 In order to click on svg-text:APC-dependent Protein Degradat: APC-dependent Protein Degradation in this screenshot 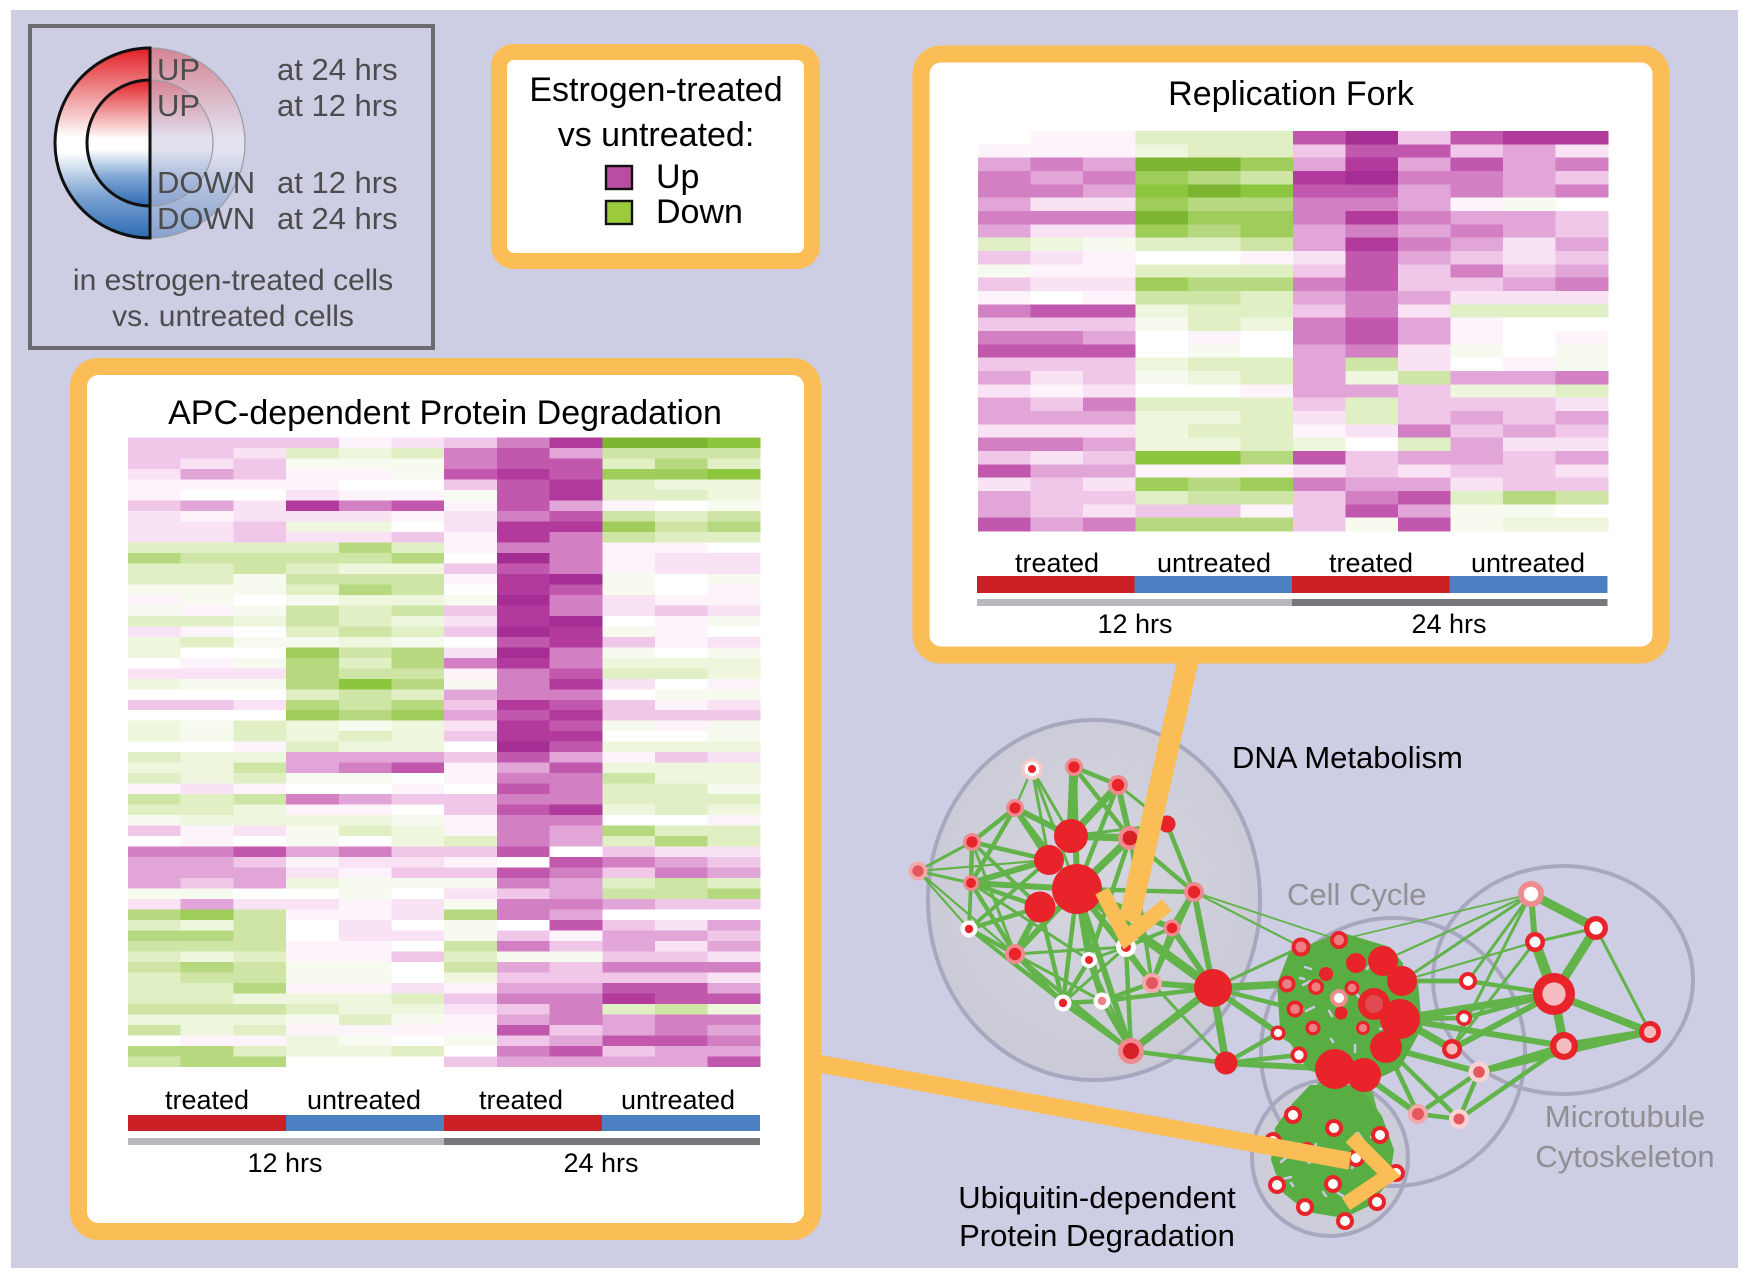, I will do `click(445, 413)`.